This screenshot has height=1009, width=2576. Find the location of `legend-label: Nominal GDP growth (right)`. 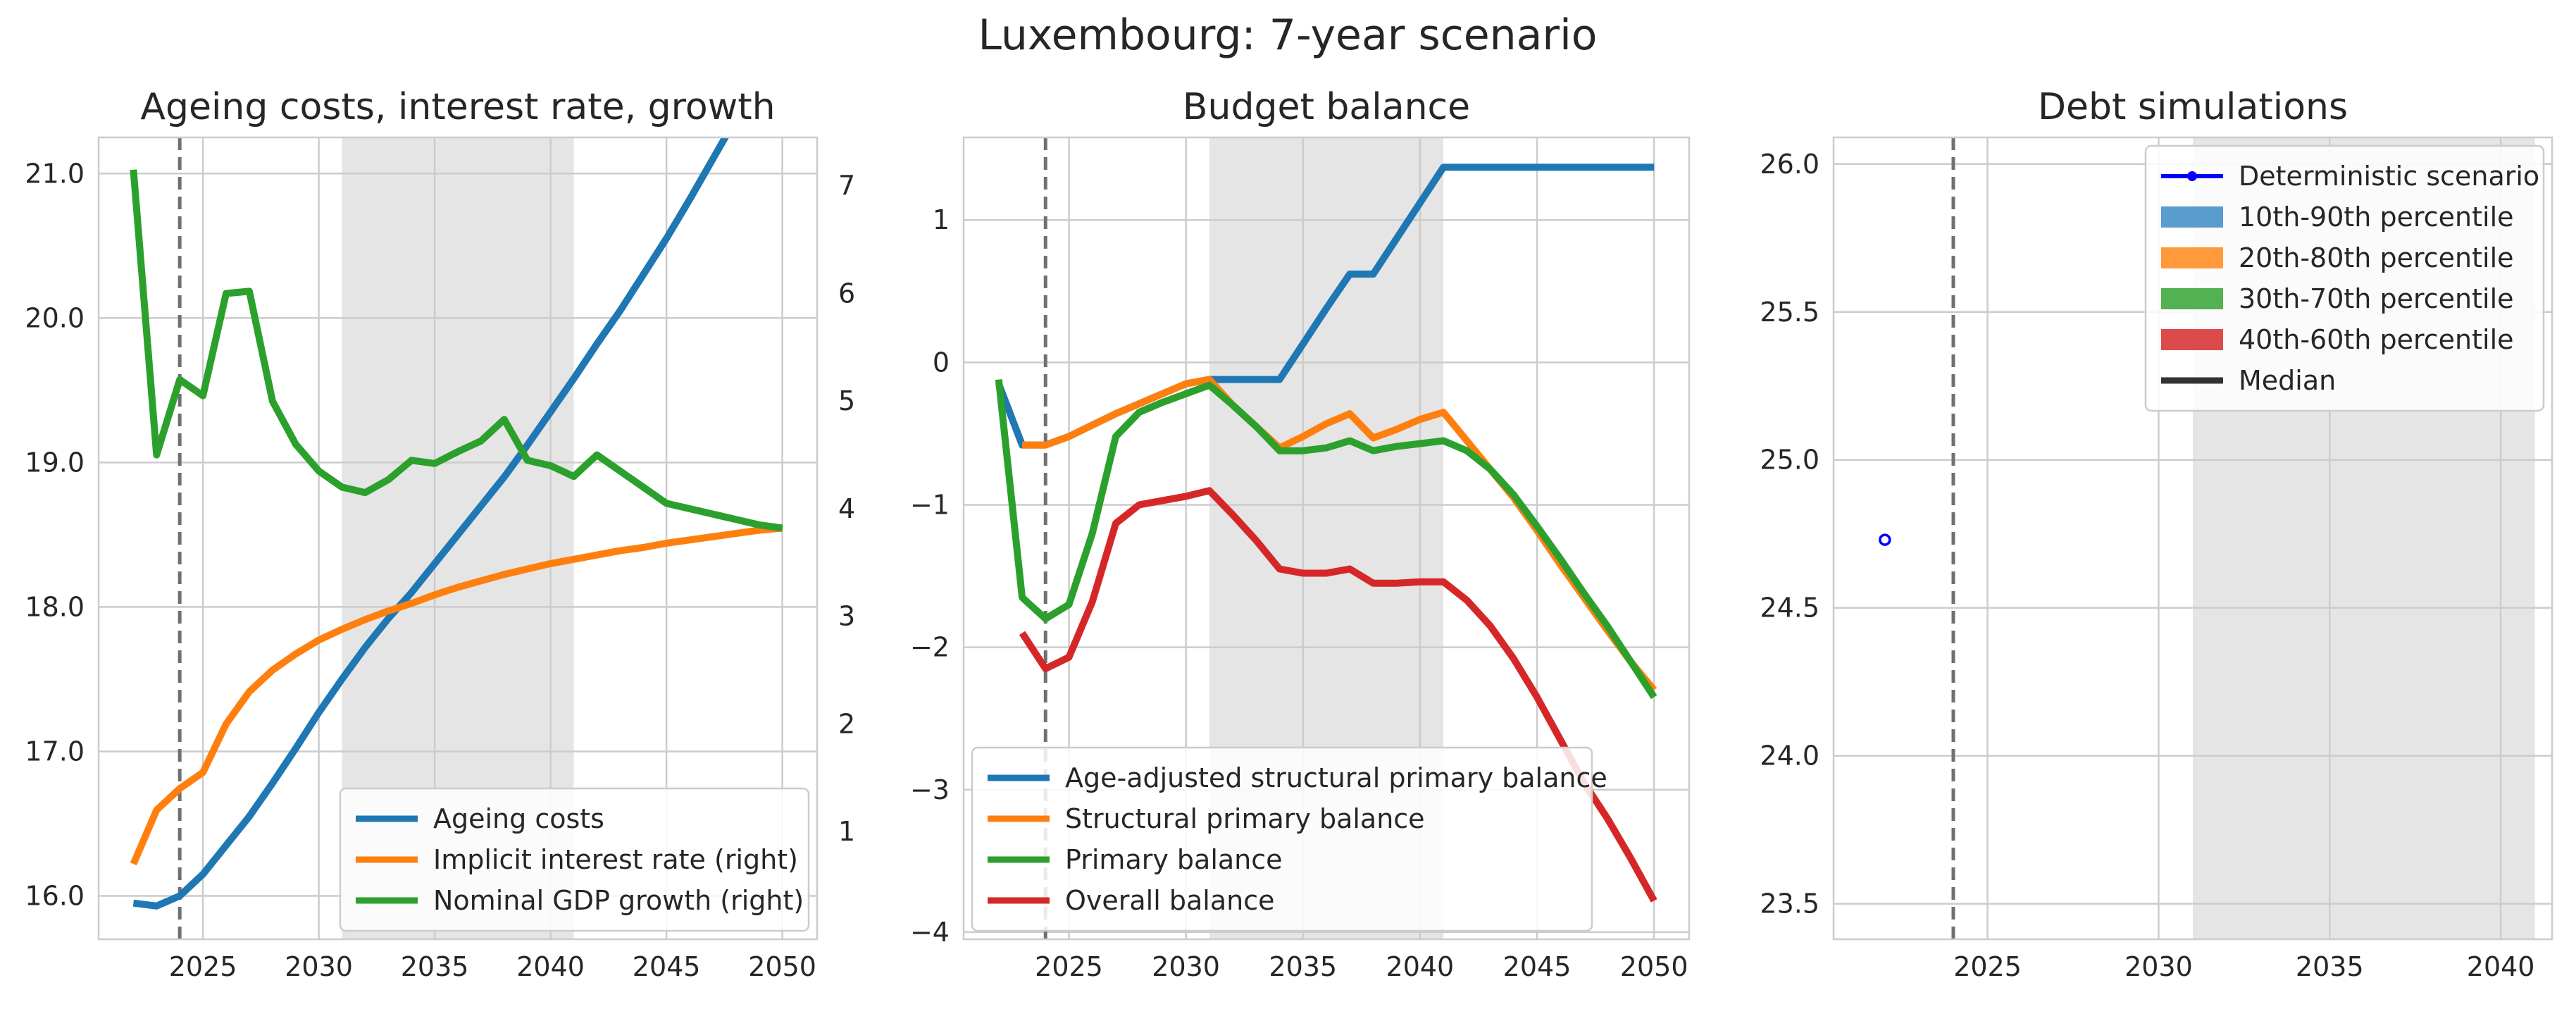

legend-label: Nominal GDP growth (right) is located at coordinates (618, 901).